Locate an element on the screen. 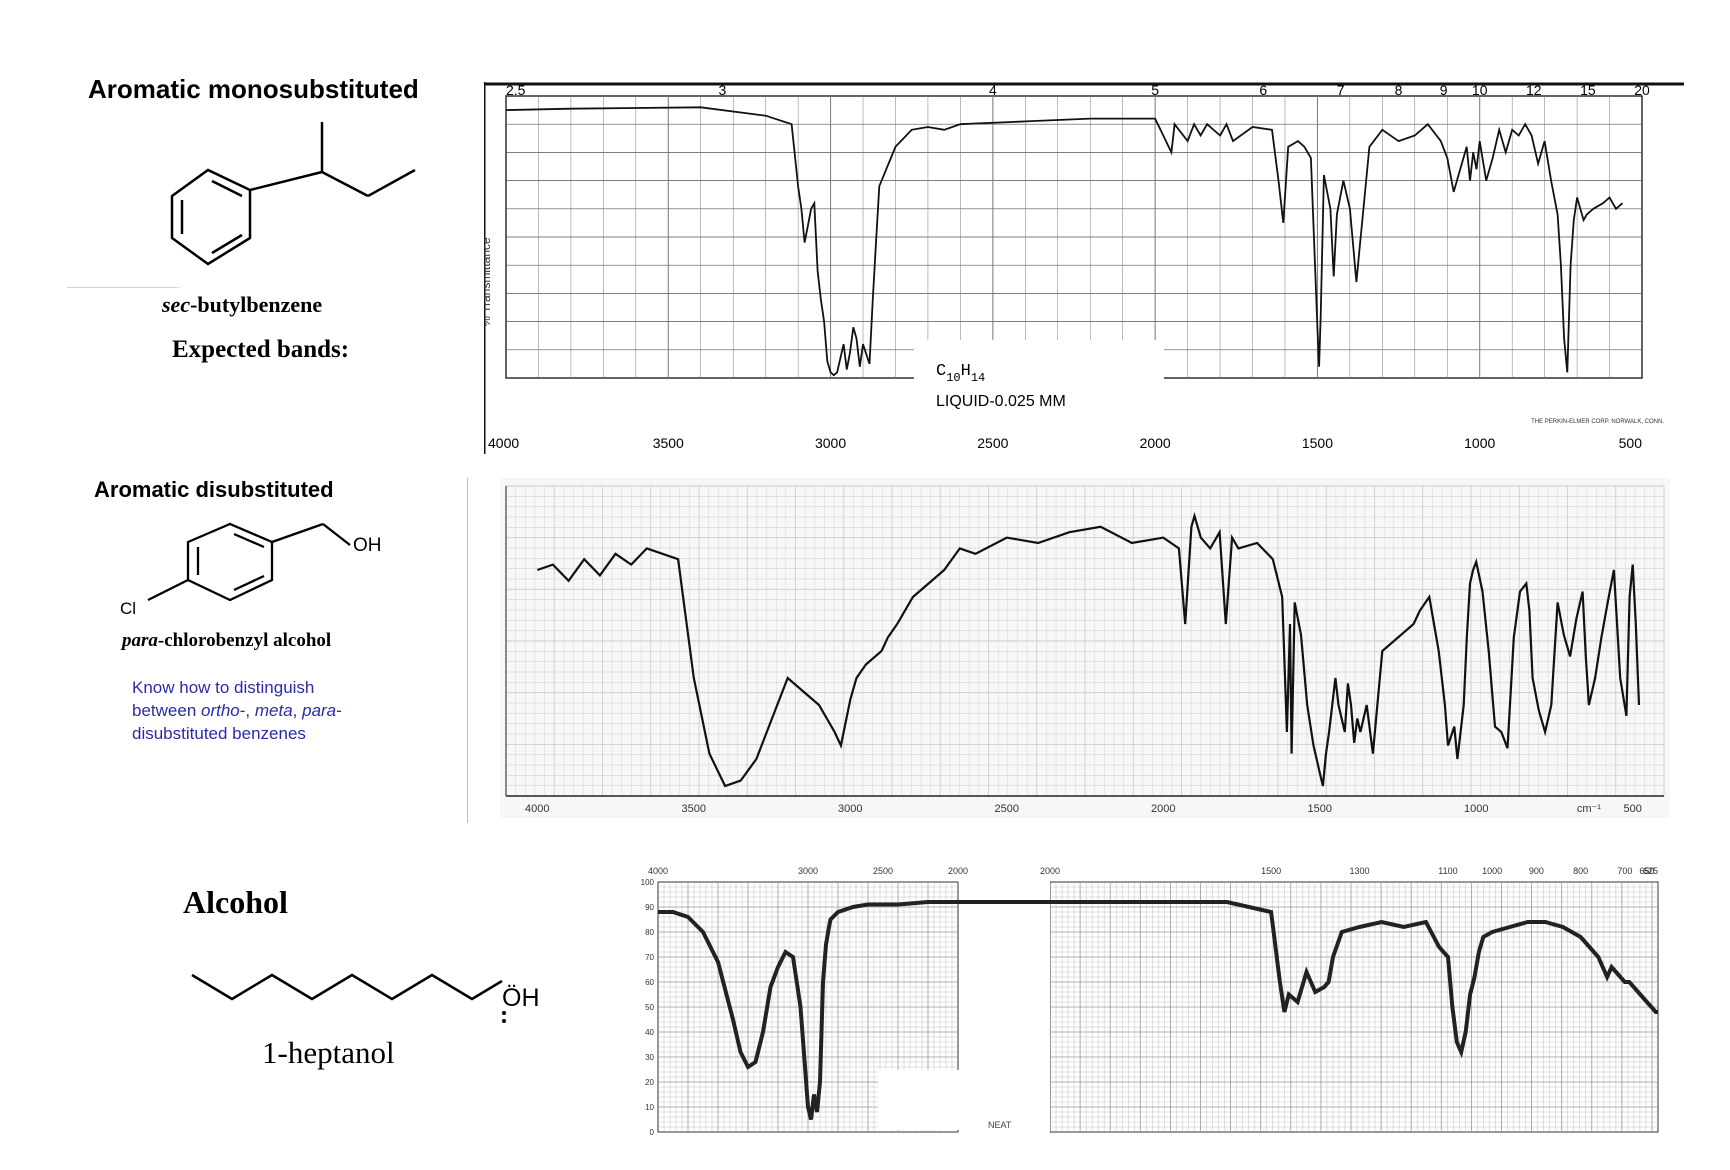  section1-heading: Aromatic monosubstituted is located at coordinates (253, 89).